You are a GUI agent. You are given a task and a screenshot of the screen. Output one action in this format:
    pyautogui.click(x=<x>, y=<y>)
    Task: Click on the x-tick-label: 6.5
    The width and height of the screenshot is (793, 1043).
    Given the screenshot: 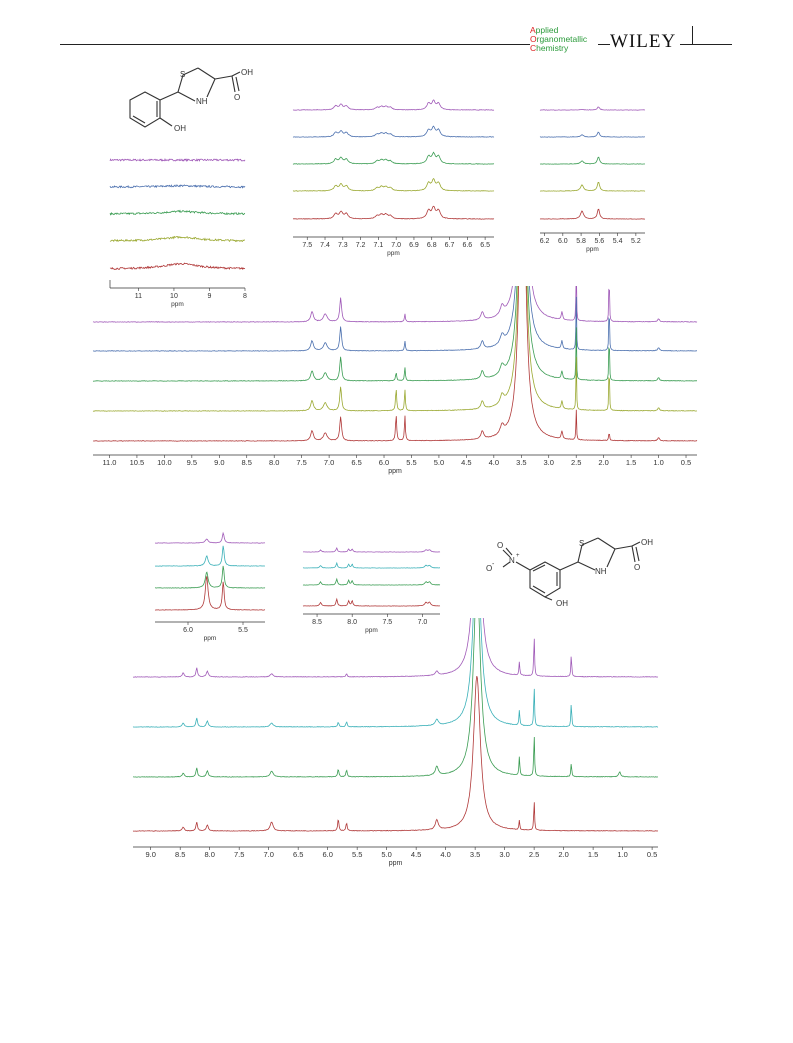 What is the action you would take?
    pyautogui.click(x=485, y=245)
    